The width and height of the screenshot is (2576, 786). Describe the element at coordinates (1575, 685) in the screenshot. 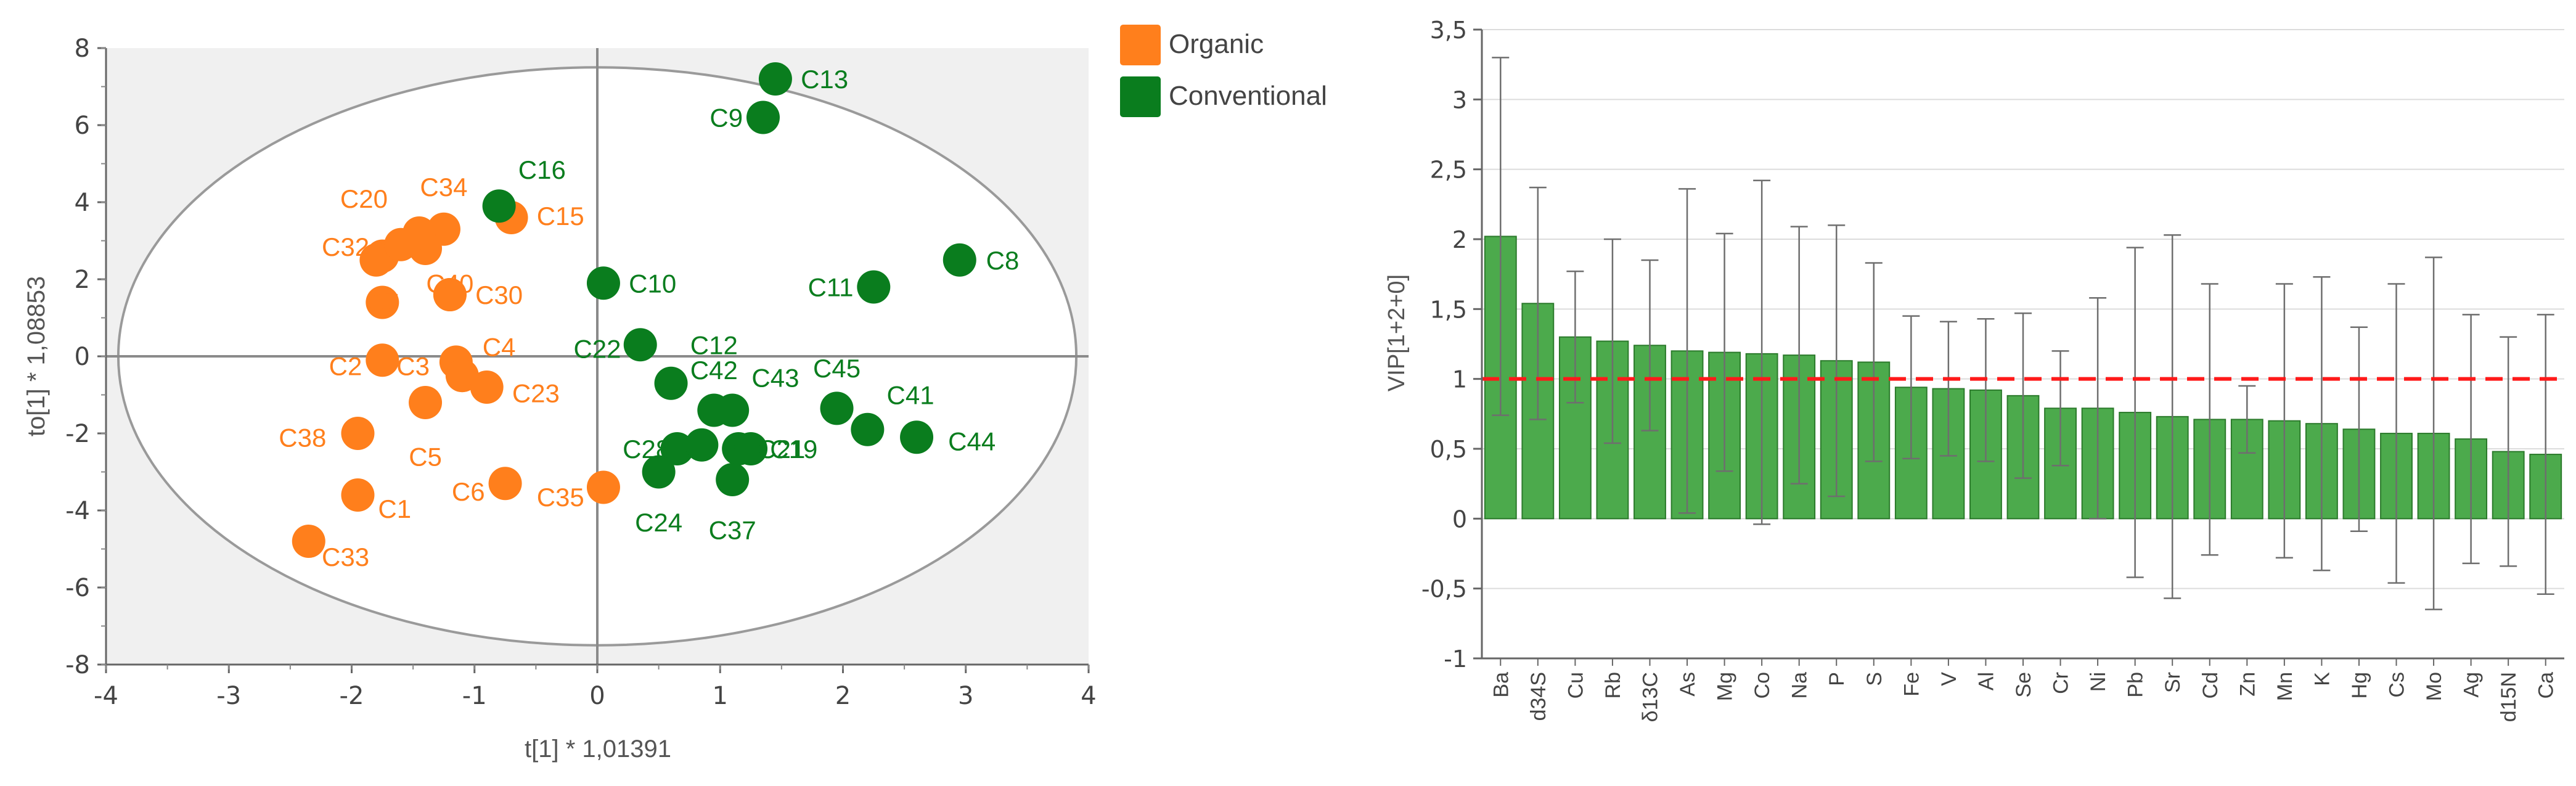

I see `vip-x-tick-label: Cu` at that location.